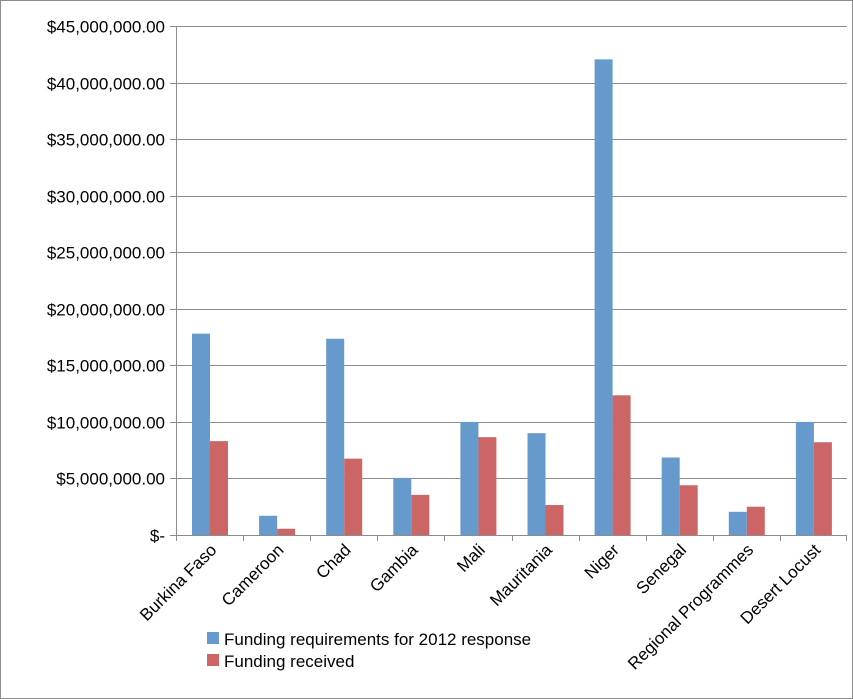 The height and width of the screenshot is (699, 853). What do you see at coordinates (602, 561) in the screenshot?
I see `x-tick-label: Niger` at bounding box center [602, 561].